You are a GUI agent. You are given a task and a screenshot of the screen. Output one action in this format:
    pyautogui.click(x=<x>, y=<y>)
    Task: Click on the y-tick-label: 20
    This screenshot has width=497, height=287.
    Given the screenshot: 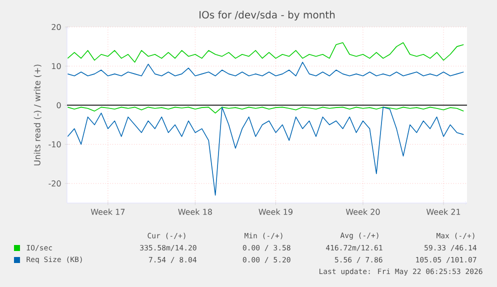 What is the action you would take?
    pyautogui.click(x=56, y=27)
    